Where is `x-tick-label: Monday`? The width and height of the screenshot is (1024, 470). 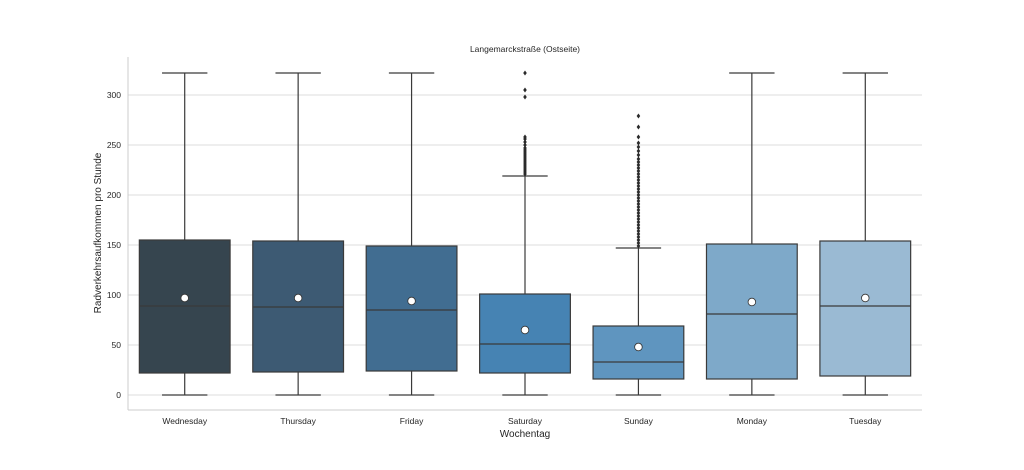 x-tick-label: Monday is located at coordinates (752, 421).